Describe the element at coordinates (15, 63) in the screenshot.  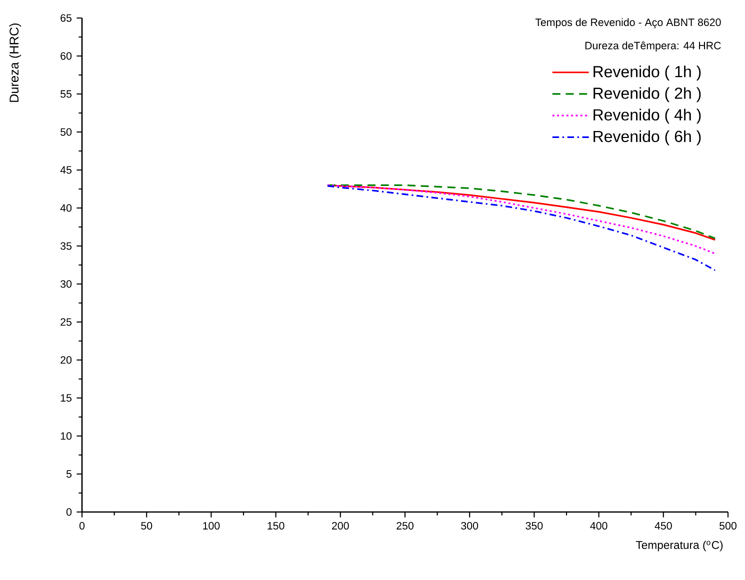
I see `y-axis-title: Dureza (HRC)` at that location.